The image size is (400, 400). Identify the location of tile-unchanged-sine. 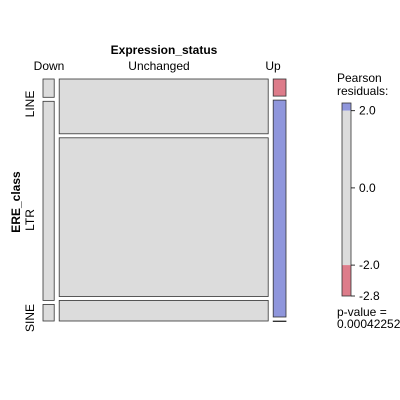
(163, 310).